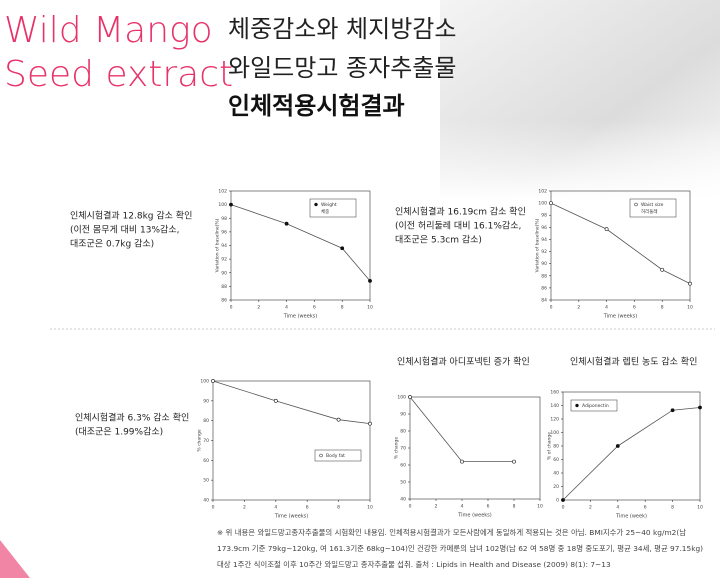 This screenshot has width=720, height=578. Describe the element at coordinates (244, 508) in the screenshot. I see `x-tick-label: 2` at that location.